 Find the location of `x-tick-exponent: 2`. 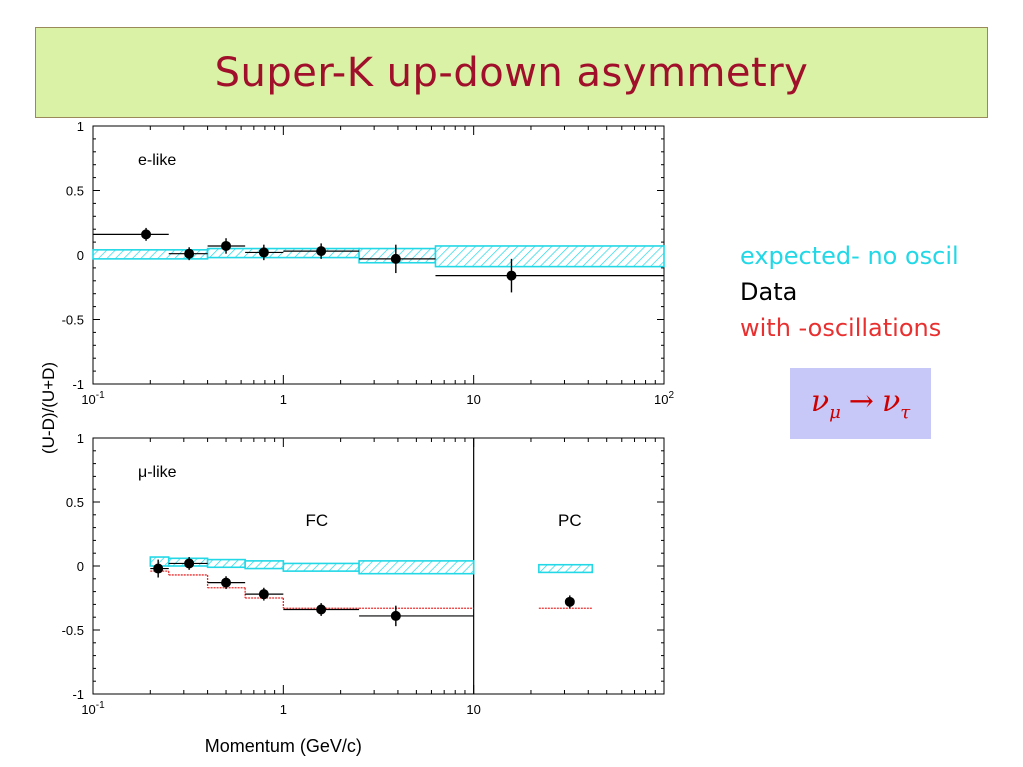

x-tick-exponent: 2 is located at coordinates (671, 395).